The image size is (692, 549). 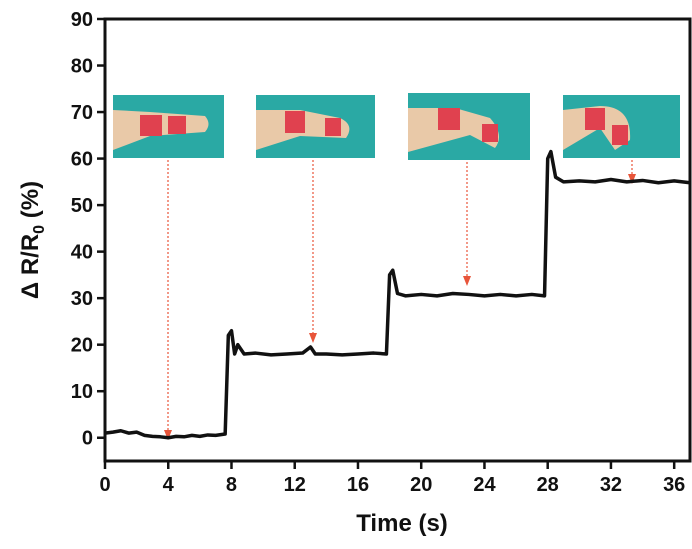 What do you see at coordinates (104, 485) in the screenshot?
I see `x-tick-label: 0` at bounding box center [104, 485].